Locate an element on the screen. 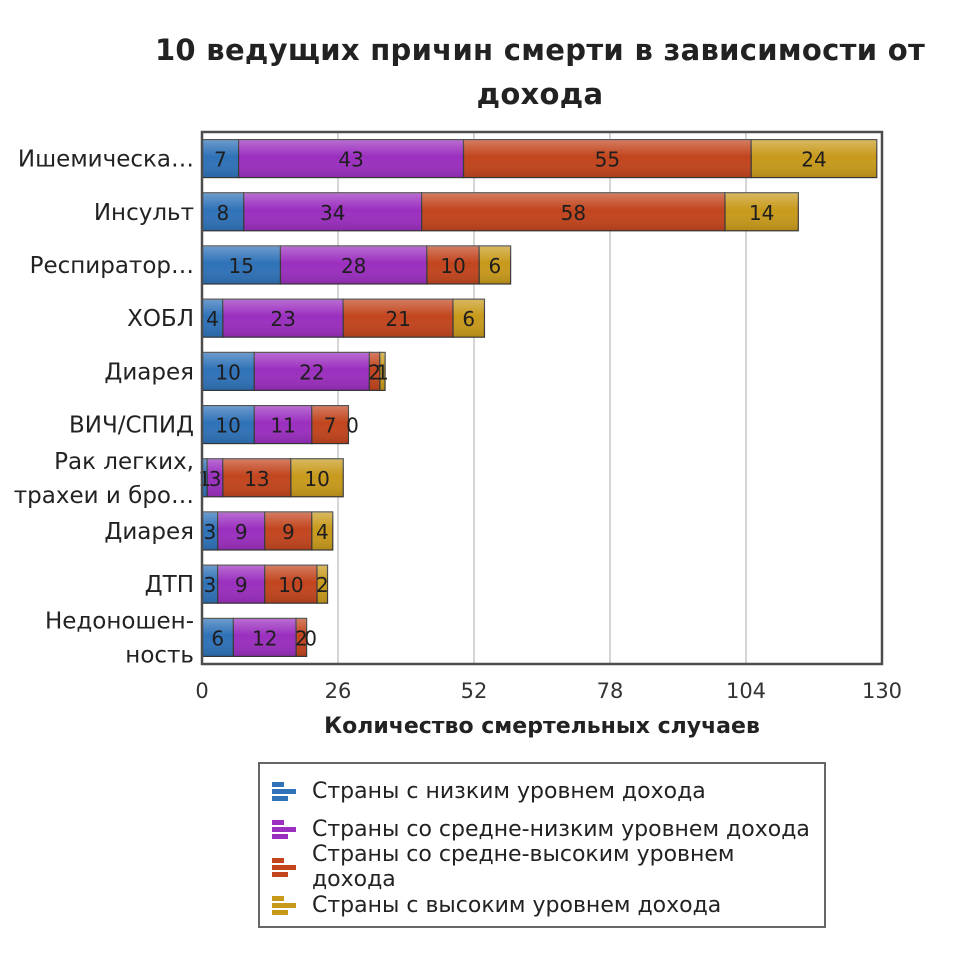 The height and width of the screenshot is (960, 960). legend-item: Страны со средне-высоким уровнем дохода is located at coordinates (548, 867).